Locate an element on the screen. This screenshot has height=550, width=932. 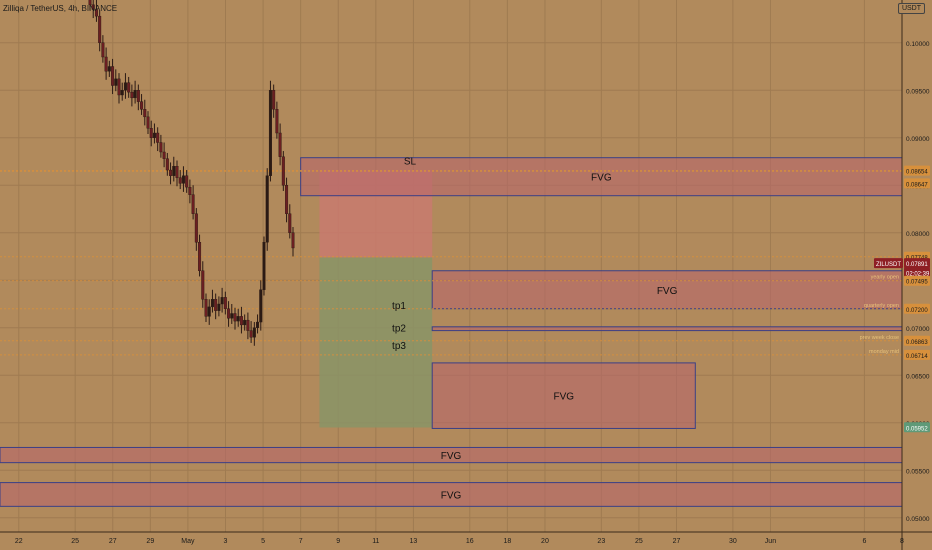
x-tick-label: 6 is located at coordinates (864, 541).